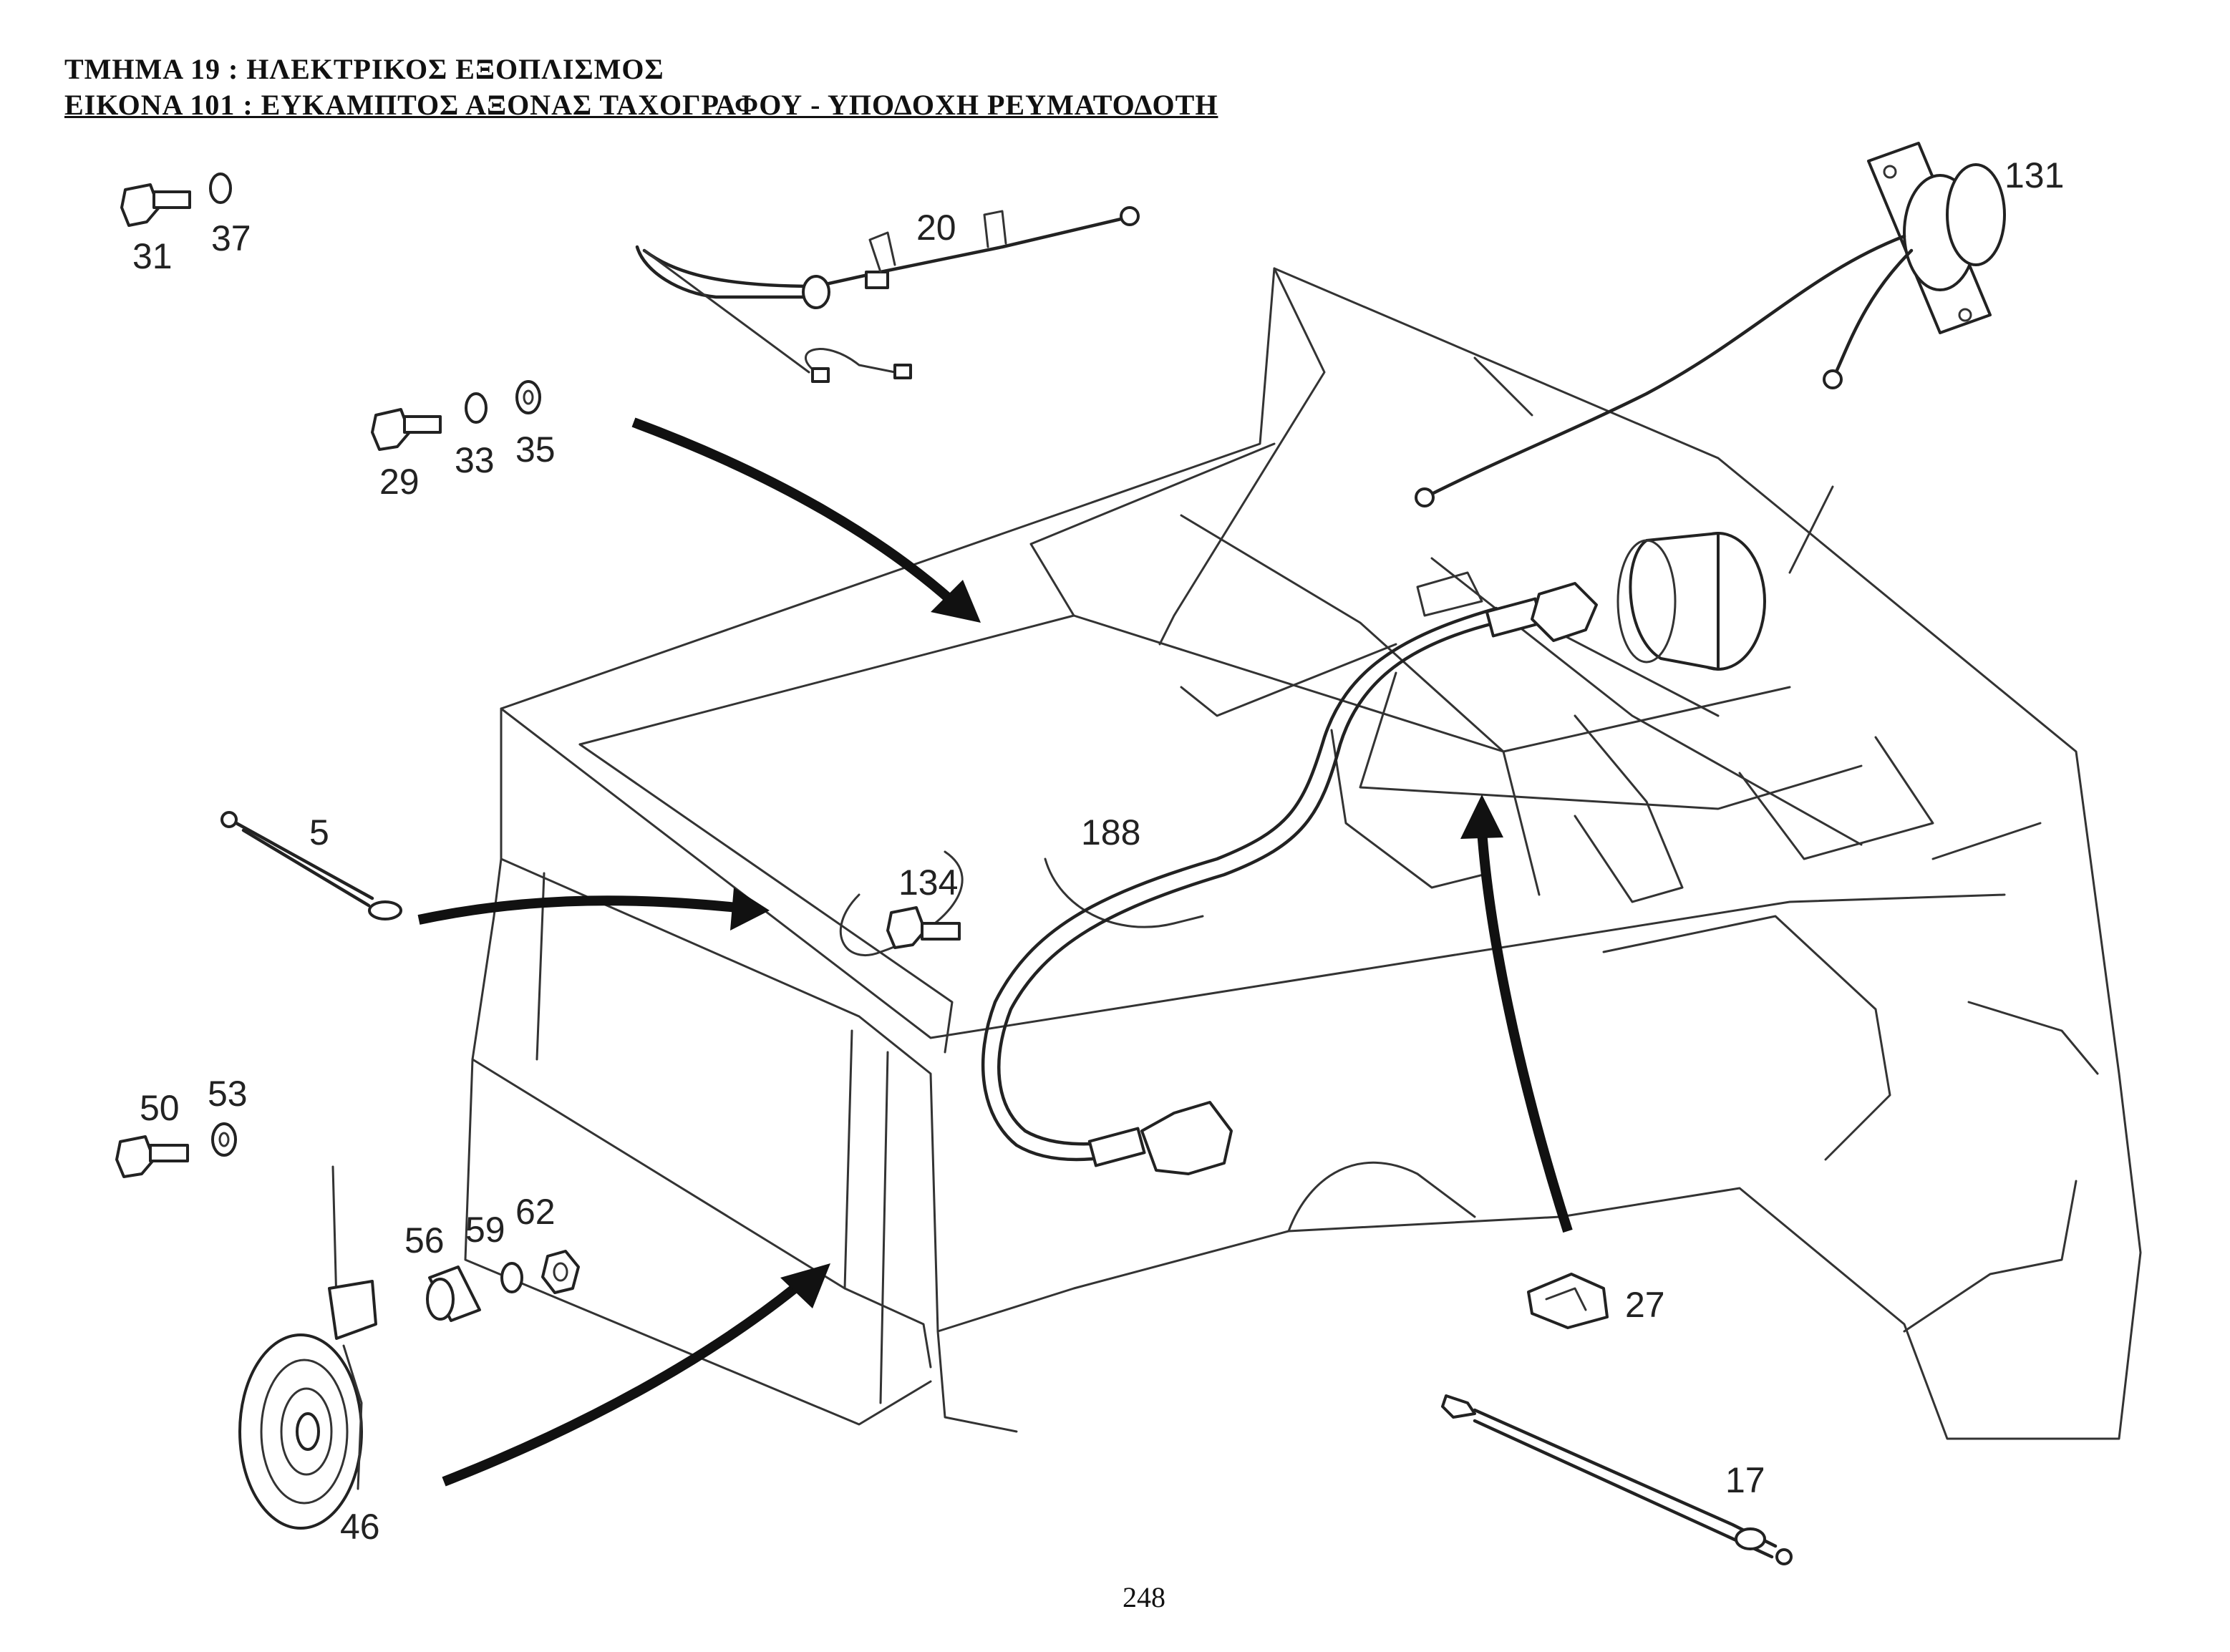 Image resolution: width=2230 pixels, height=1652 pixels. What do you see at coordinates (535, 1212) in the screenshot?
I see `label-62: 62` at bounding box center [535, 1212].